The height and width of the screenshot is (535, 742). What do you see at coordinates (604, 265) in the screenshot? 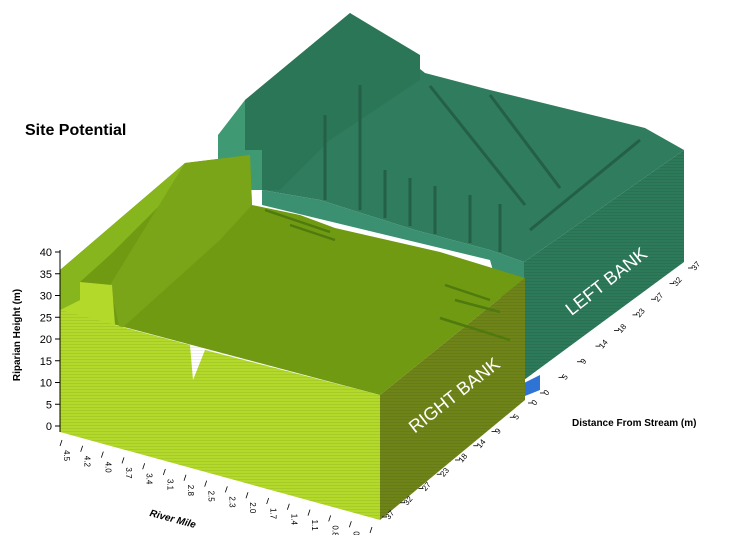
I see `left-bank-side-grain` at bounding box center [604, 265].